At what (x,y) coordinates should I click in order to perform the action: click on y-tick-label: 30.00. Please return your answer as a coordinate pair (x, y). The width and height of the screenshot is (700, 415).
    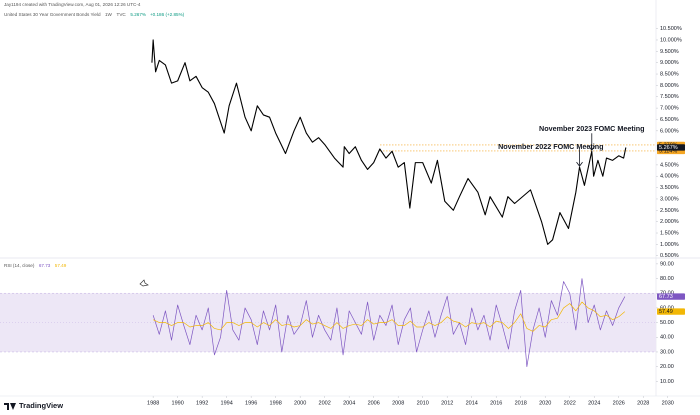
    Looking at the image, I should click on (667, 352).